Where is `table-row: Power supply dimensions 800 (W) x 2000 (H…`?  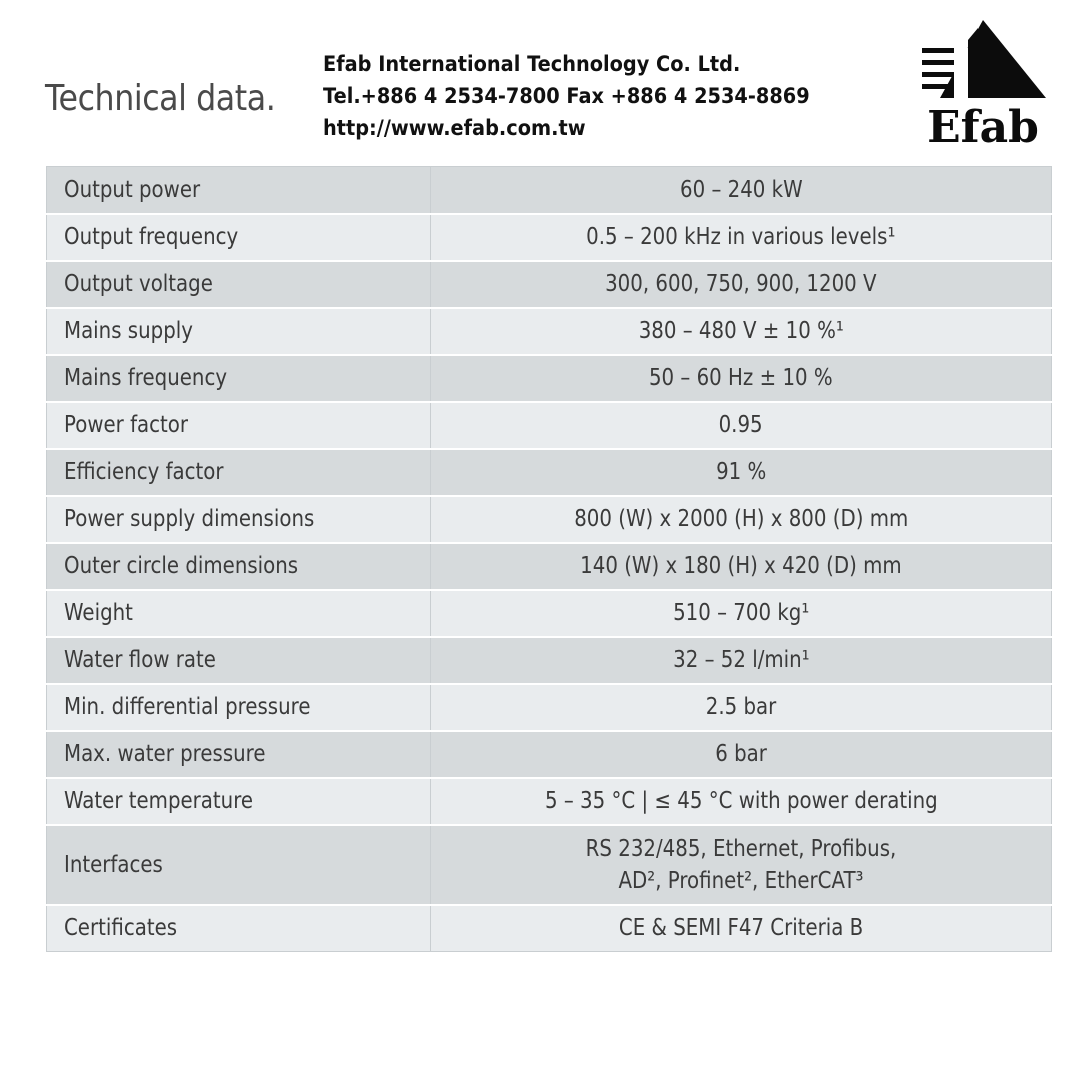 table-row: Power supply dimensions 800 (W) x 2000 (H… is located at coordinates (549, 519).